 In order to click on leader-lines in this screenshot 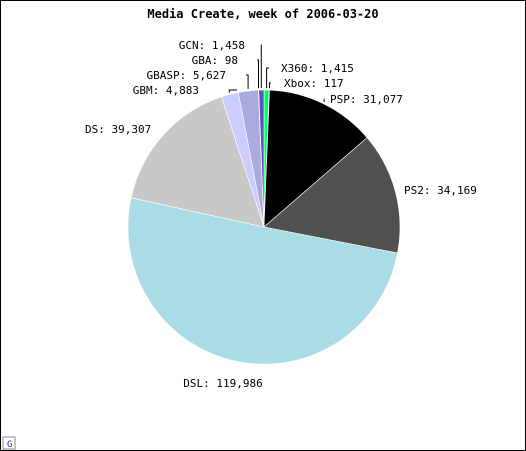, I will do `click(276, 73)`.